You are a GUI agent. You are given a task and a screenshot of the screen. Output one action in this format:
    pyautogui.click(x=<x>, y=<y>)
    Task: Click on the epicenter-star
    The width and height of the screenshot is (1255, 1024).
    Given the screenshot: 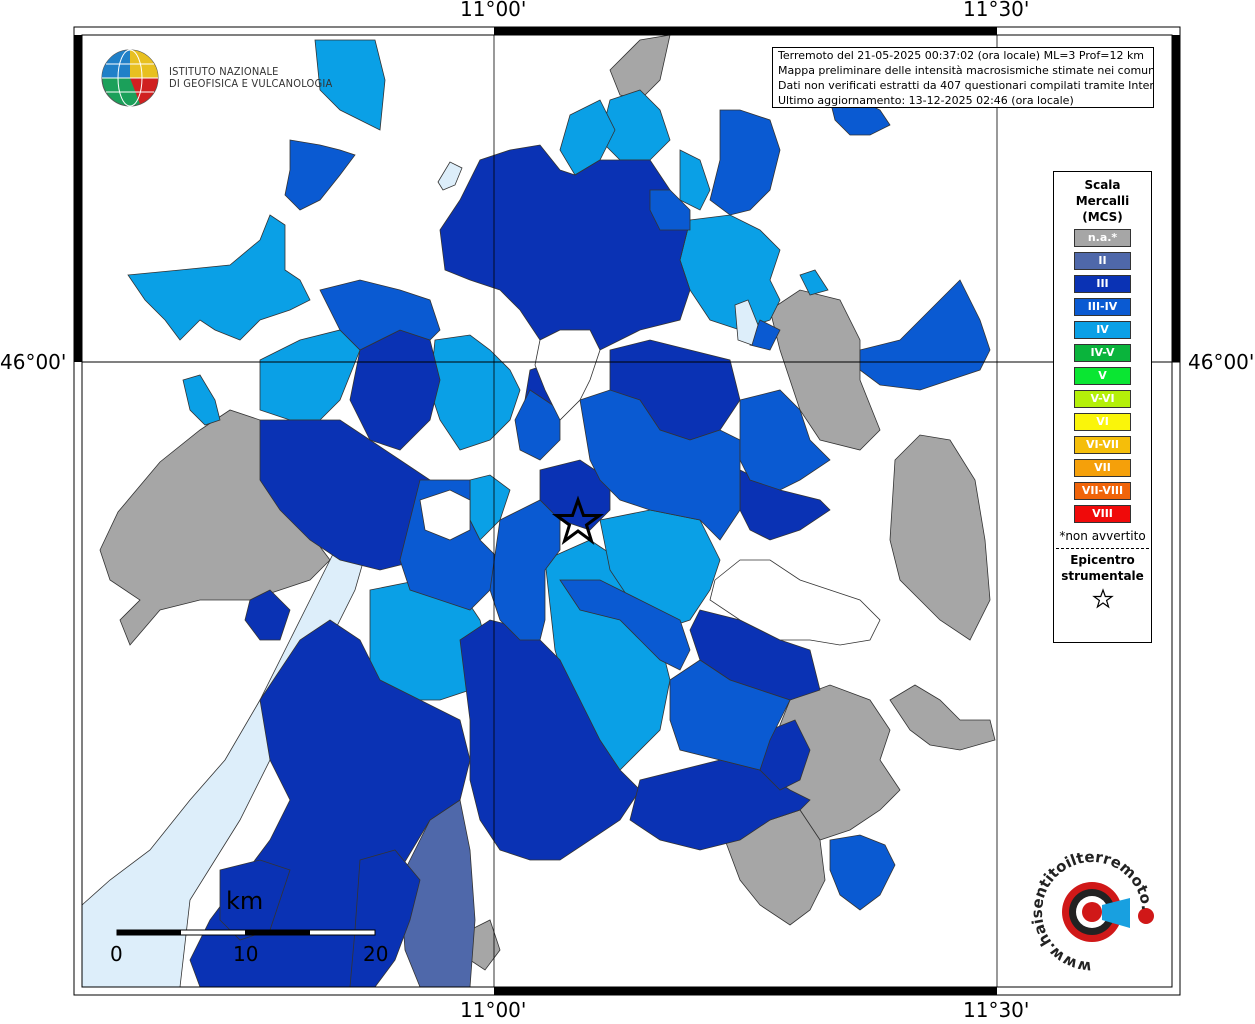 What is the action you would take?
    pyautogui.click(x=578, y=520)
    